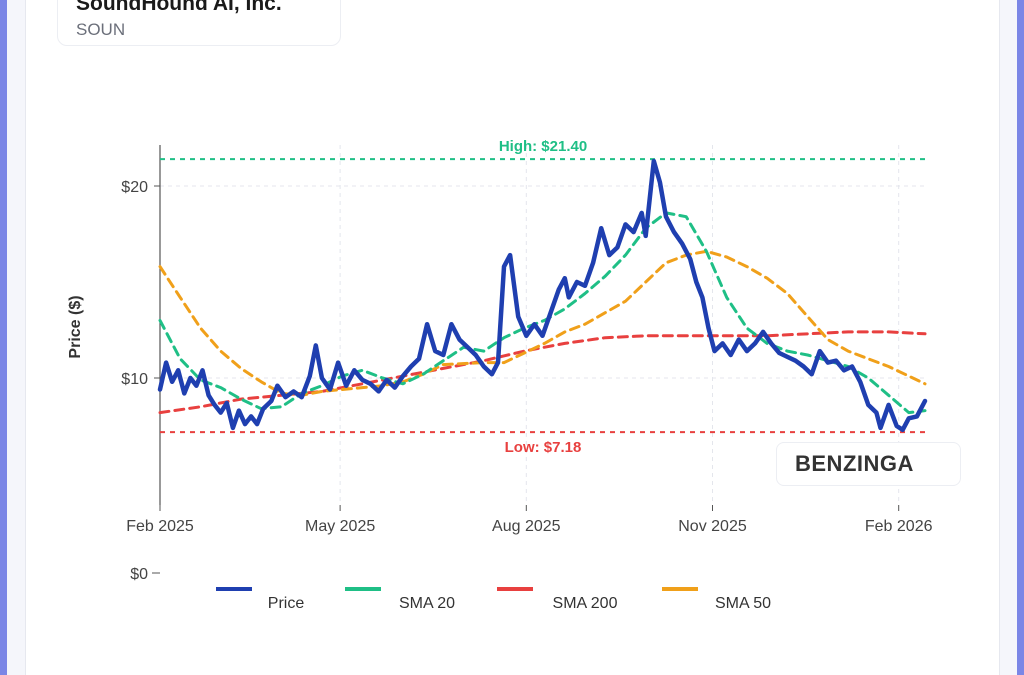  Describe the element at coordinates (899, 526) in the screenshot. I see `x-tick-label: Feb 2026` at that location.